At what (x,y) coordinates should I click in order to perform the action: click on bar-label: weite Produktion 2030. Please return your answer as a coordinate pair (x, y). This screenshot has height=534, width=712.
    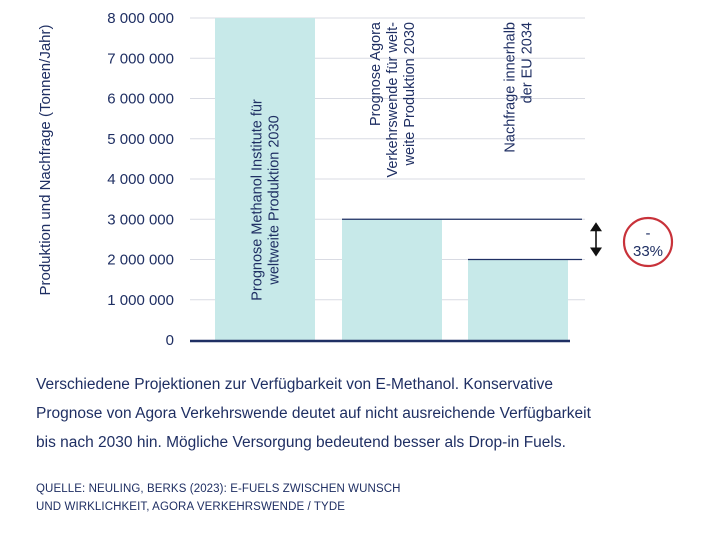
    Looking at the image, I should click on (410, 94).